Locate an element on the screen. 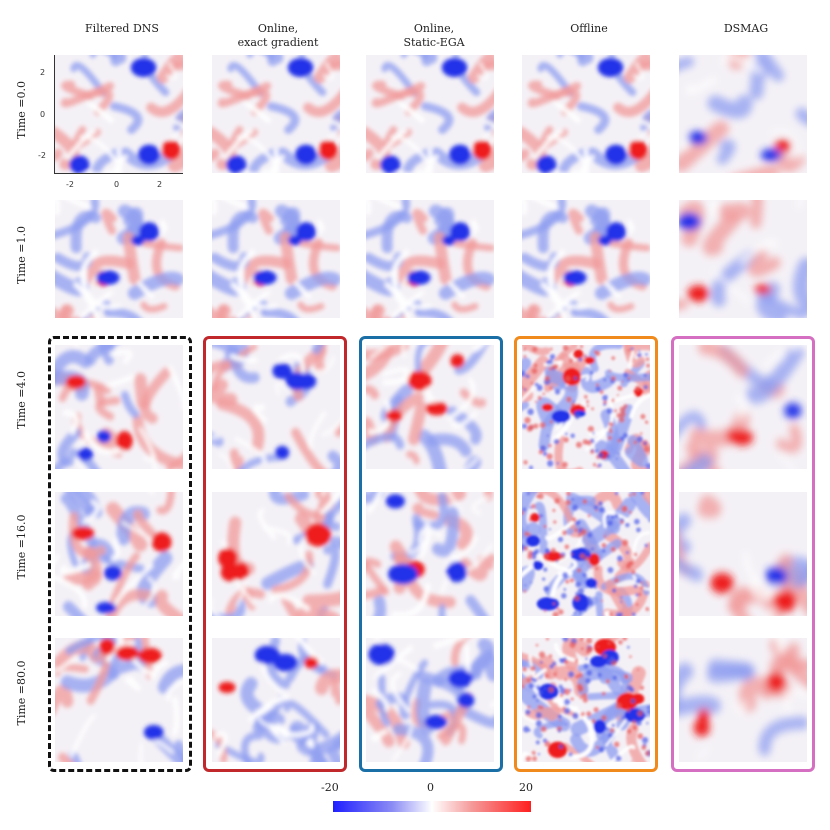 This screenshot has width=830, height=830. x-tick-mid: 0 is located at coordinates (117, 184).